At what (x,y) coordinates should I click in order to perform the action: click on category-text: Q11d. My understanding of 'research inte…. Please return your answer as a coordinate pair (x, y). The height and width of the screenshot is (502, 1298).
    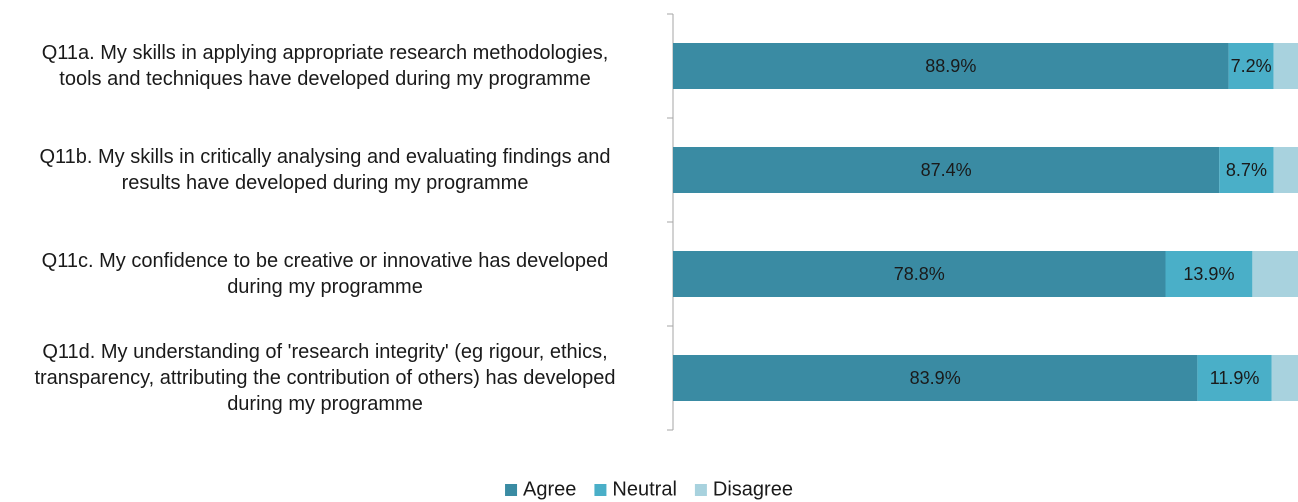
    Looking at the image, I should click on (325, 378).